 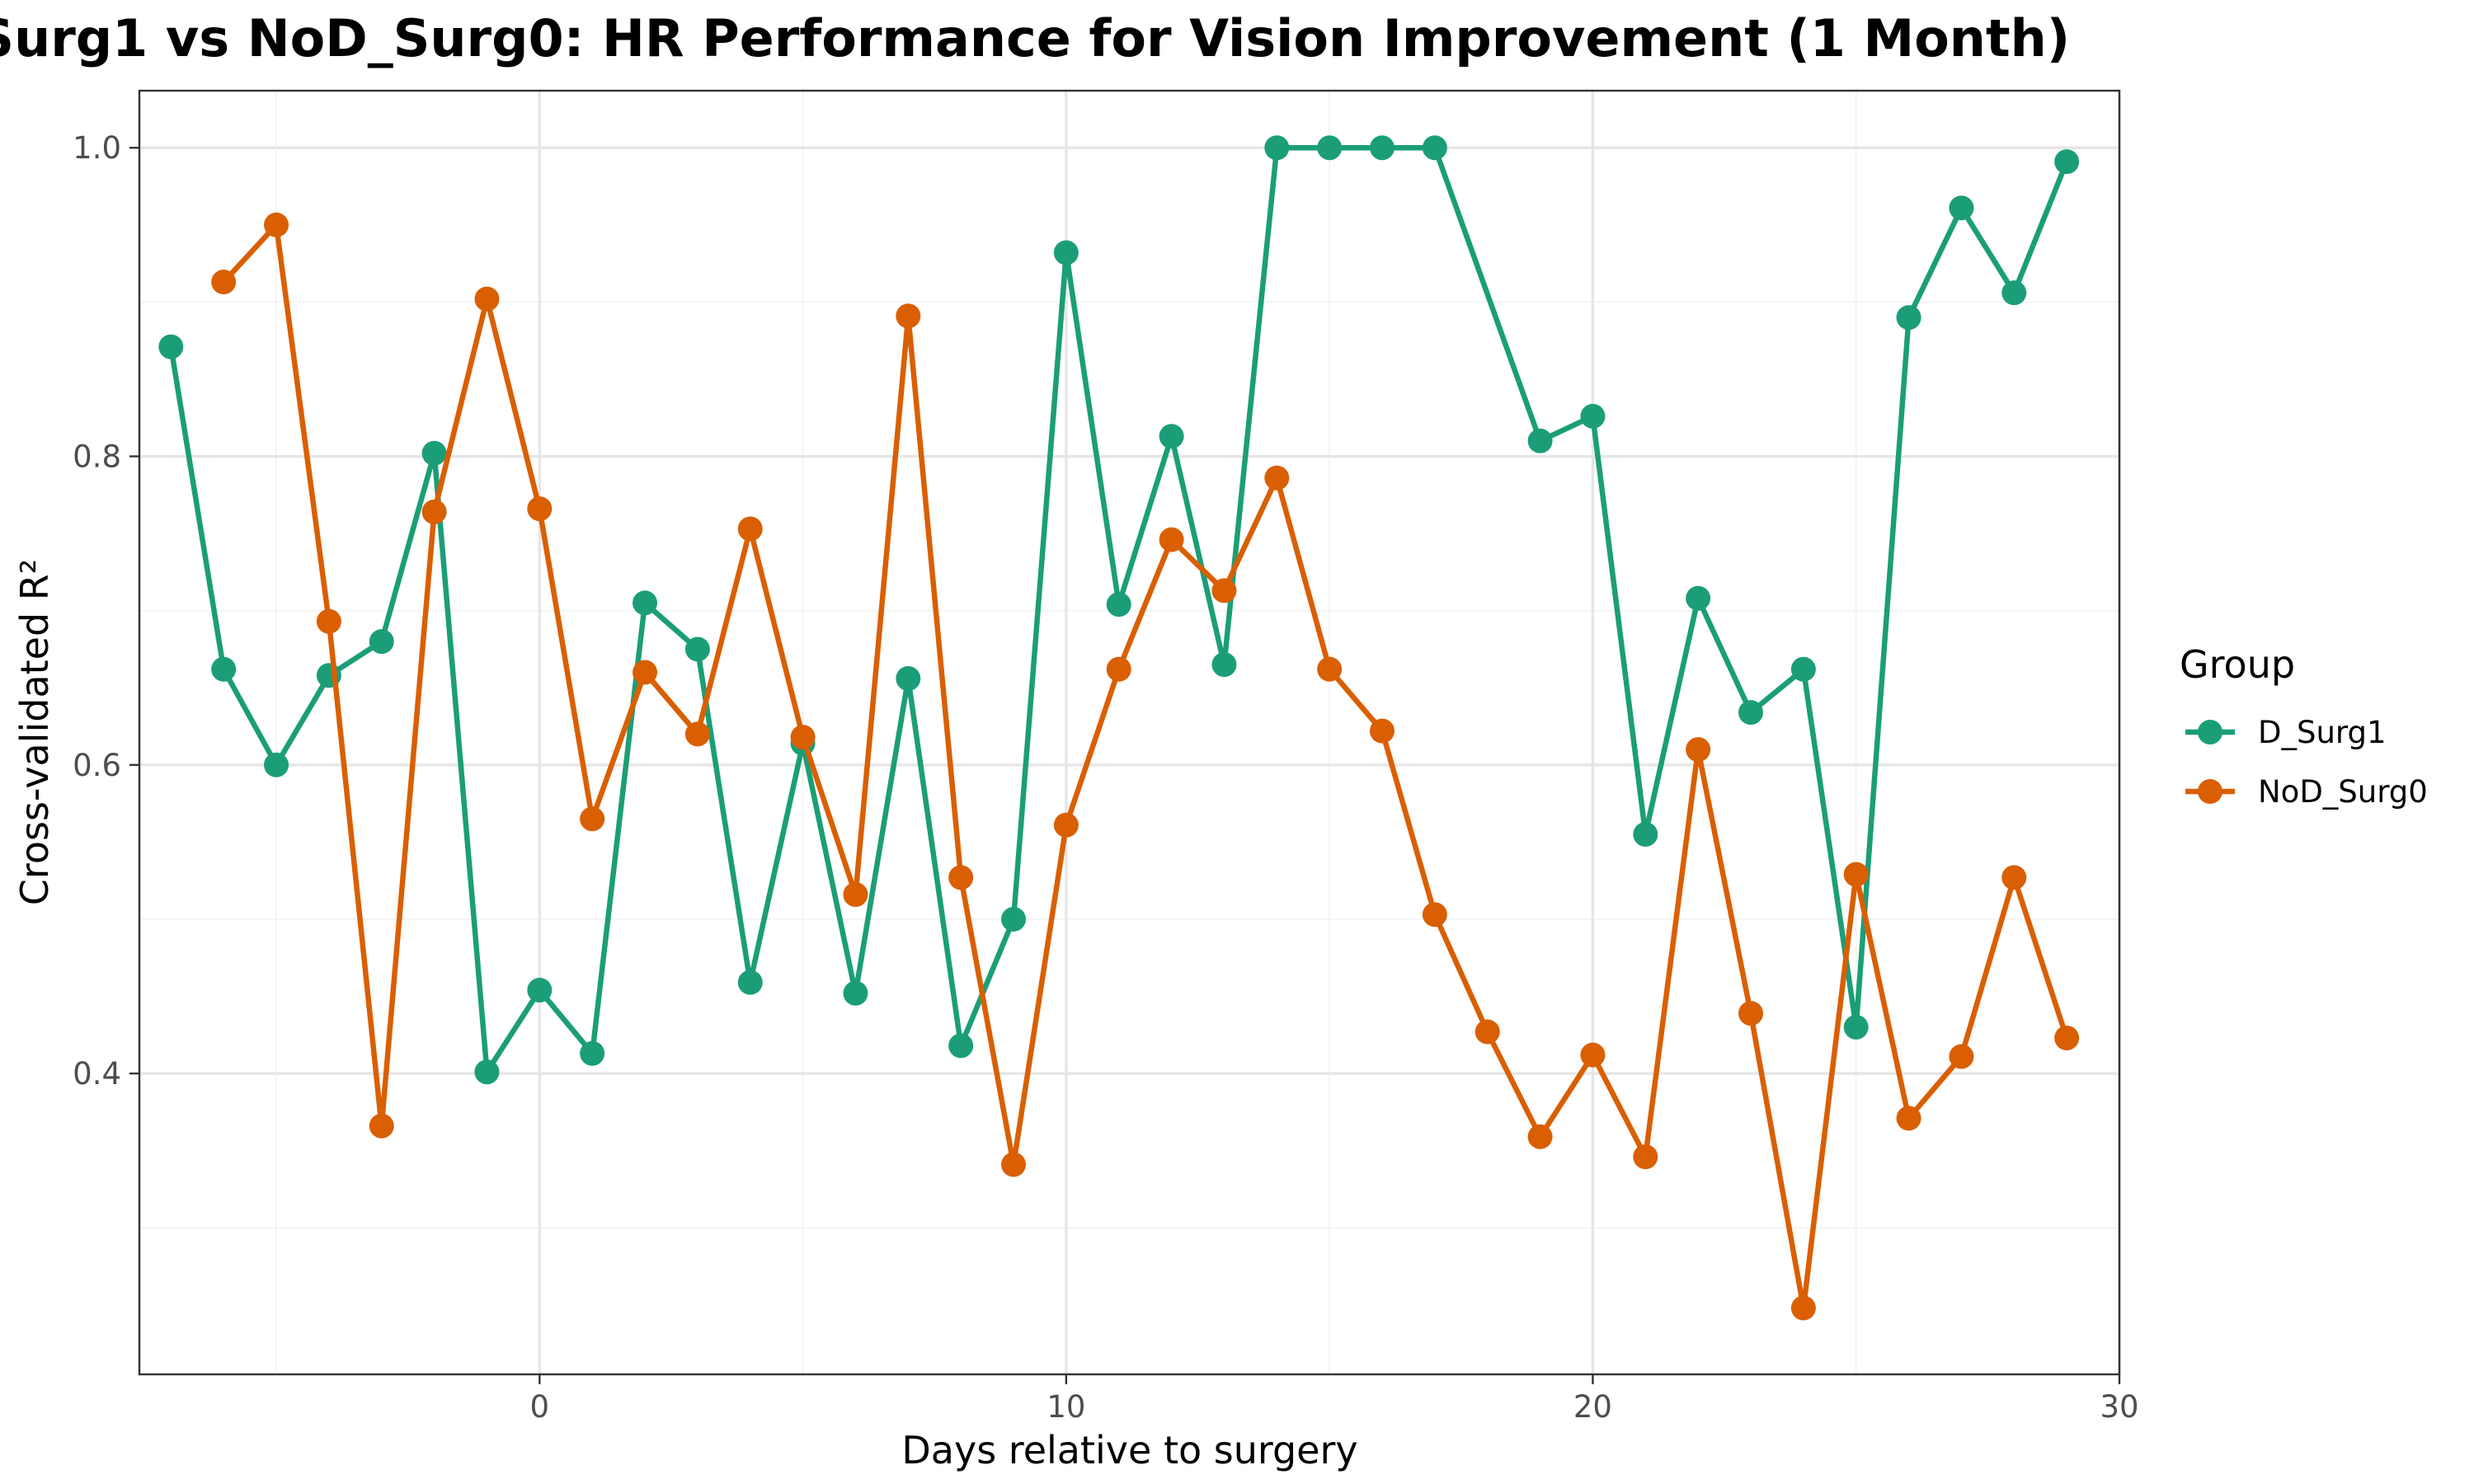 I want to click on x-tick-label: 0, so click(x=540, y=1407).